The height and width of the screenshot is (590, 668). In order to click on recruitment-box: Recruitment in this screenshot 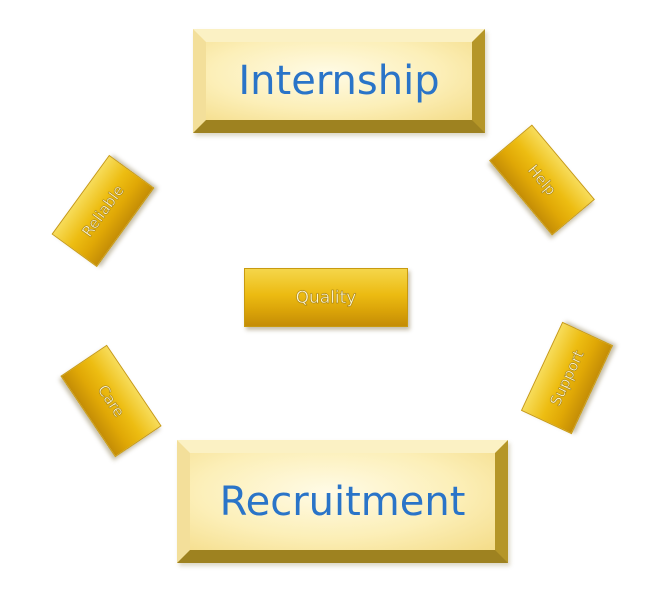, I will do `click(342, 501)`.